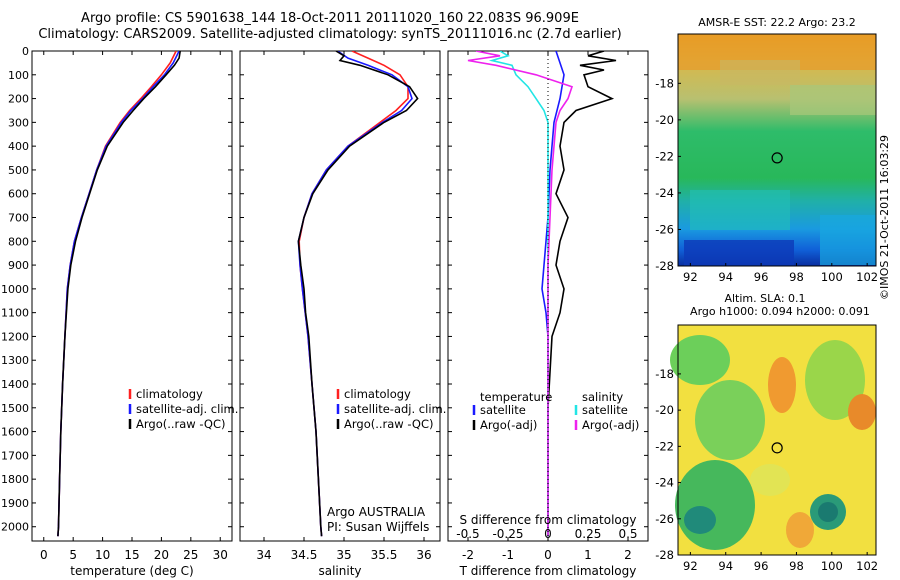 Image resolution: width=900 pixels, height=580 pixels. What do you see at coordinates (423, 555) in the screenshot?
I see `x-tick-label: 36` at bounding box center [423, 555].